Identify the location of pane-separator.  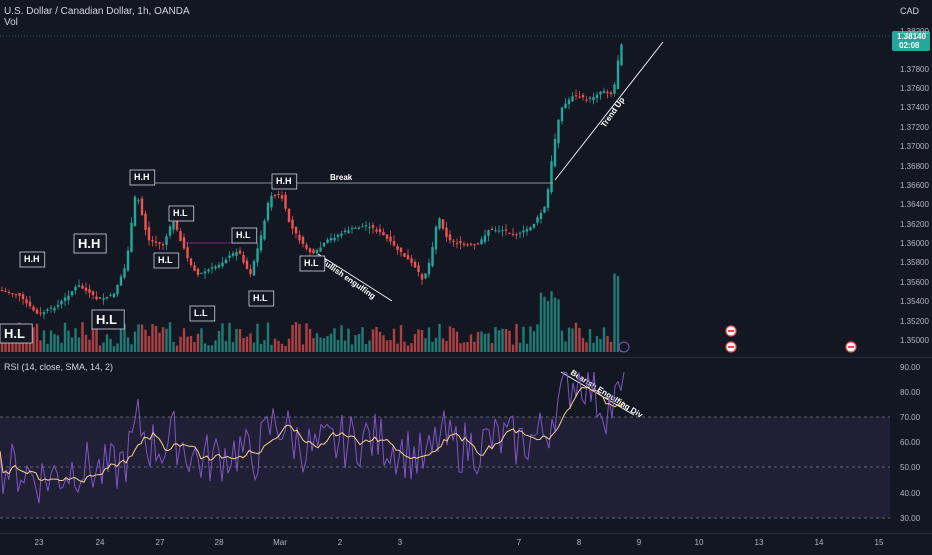
(466, 357).